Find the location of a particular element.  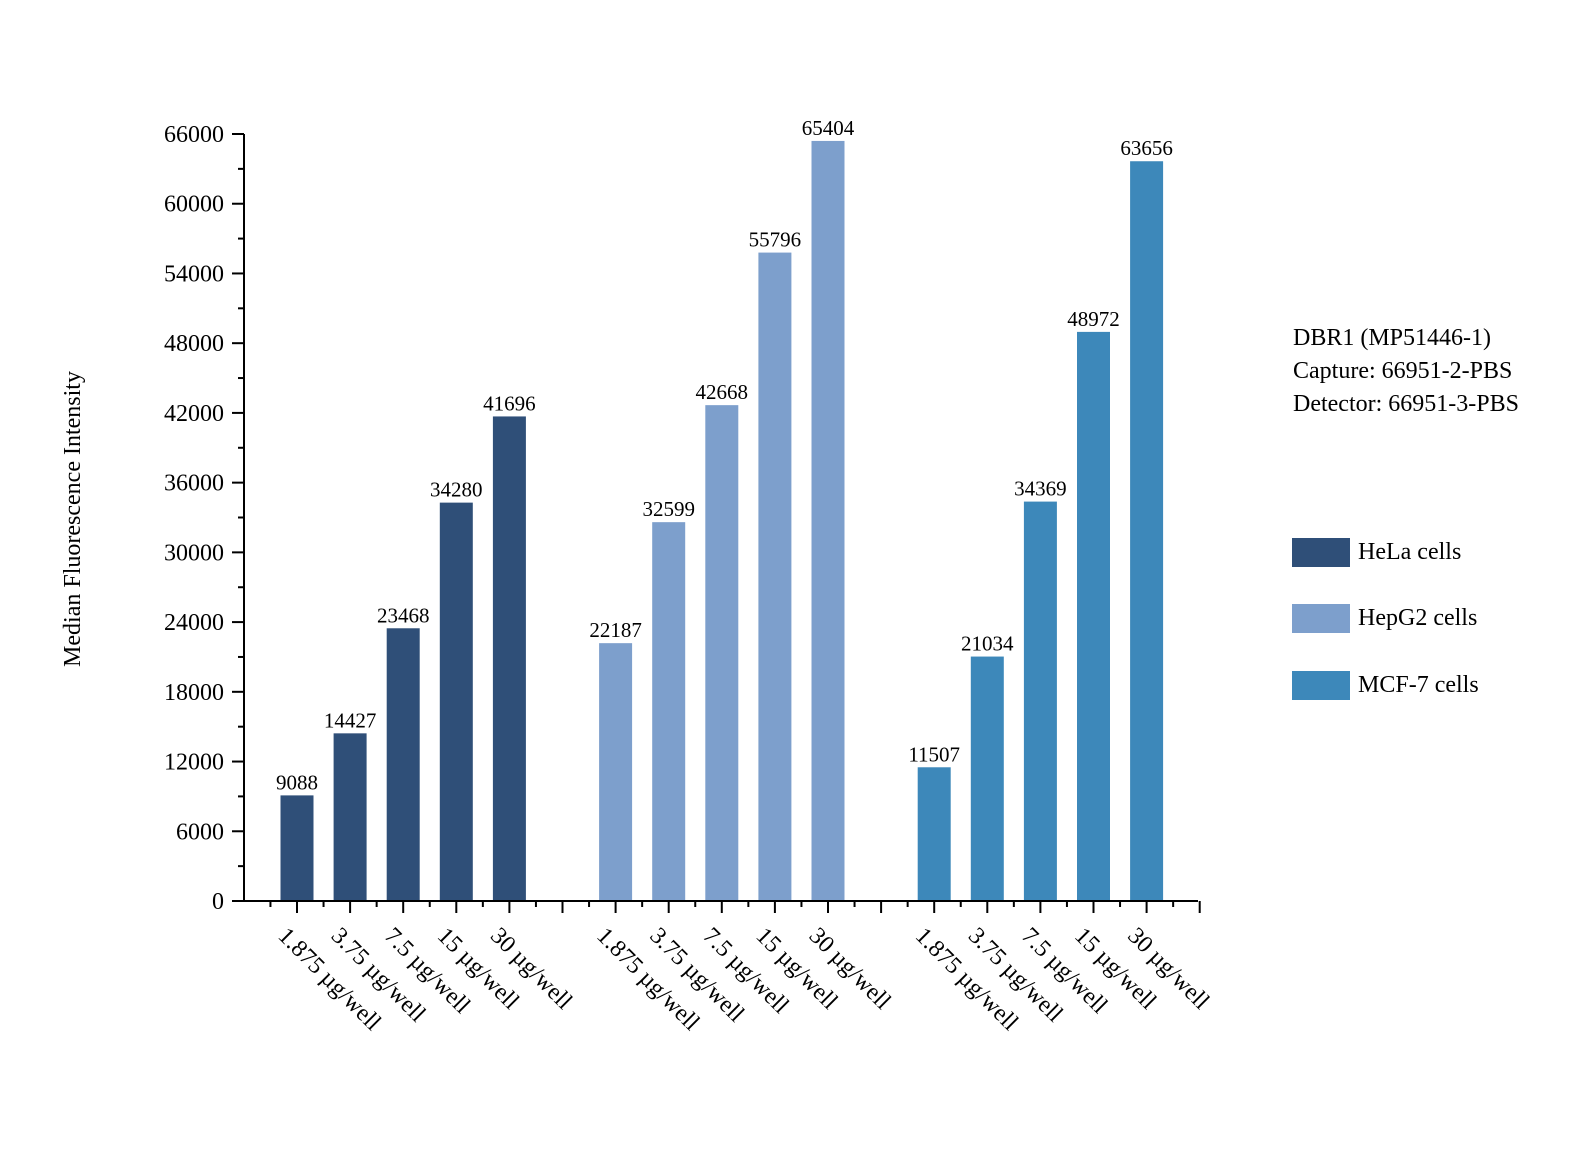

legend-label-mcf7: MCF-7 cells is located at coordinates (1418, 685).